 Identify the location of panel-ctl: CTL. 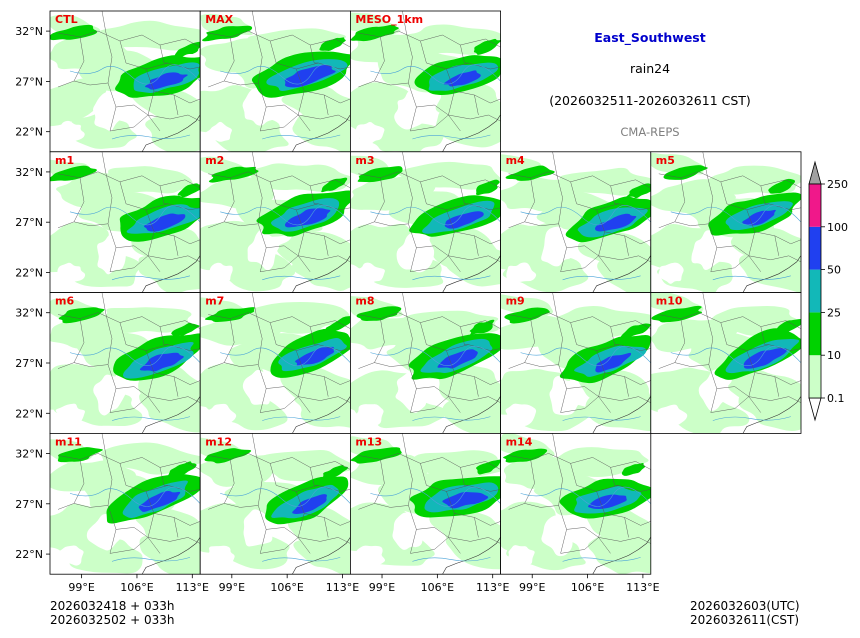
(125, 81).